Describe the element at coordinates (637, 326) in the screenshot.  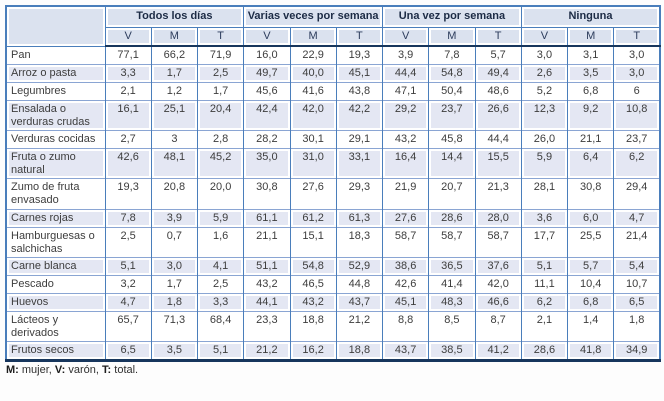
I see `value-cell: 1,8` at that location.